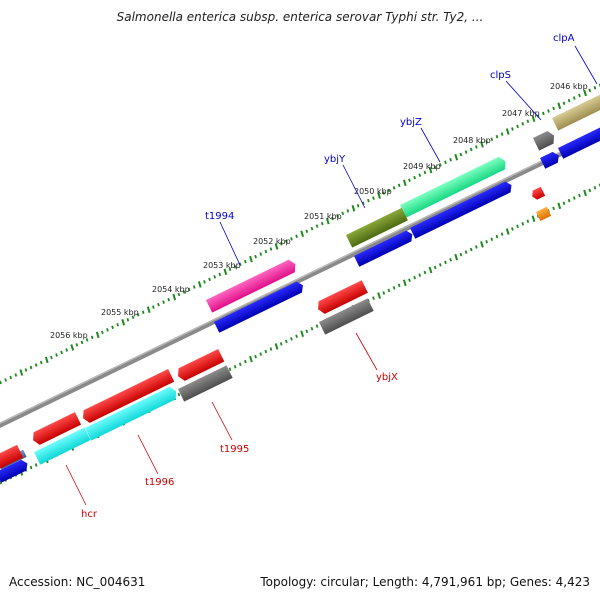 This screenshot has height=600, width=600. I want to click on gene-t1995, so click(205, 383).